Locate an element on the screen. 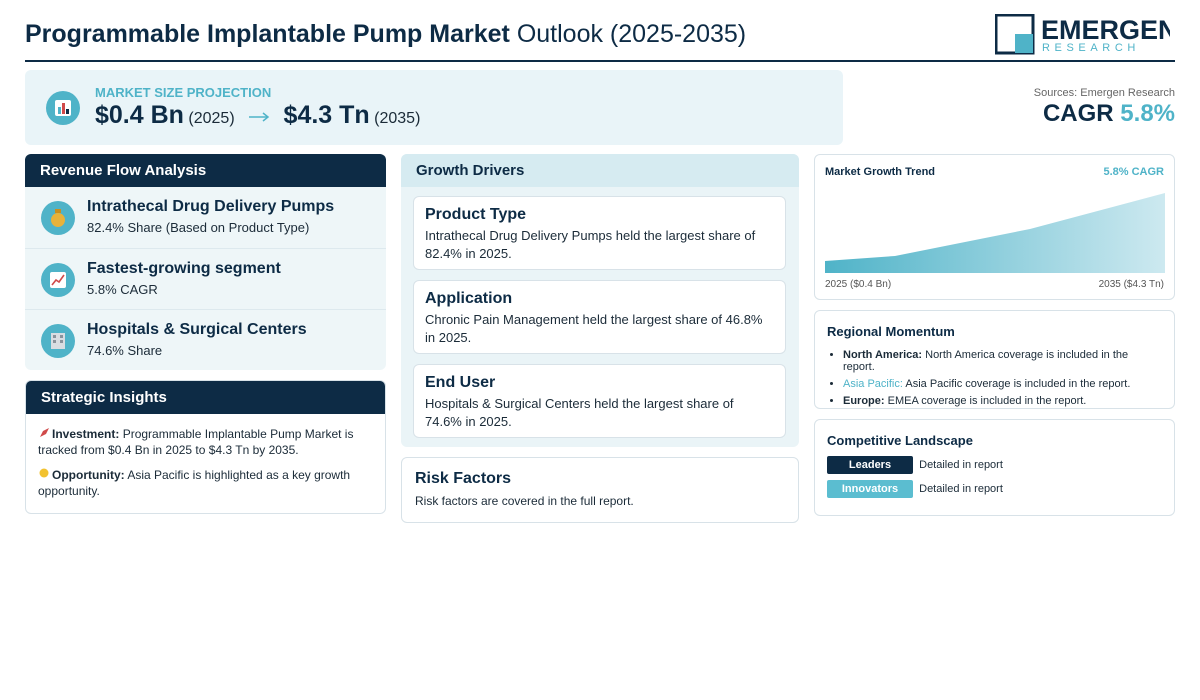 This screenshot has width=1200, height=700. region-name: North America: is located at coordinates (883, 355).